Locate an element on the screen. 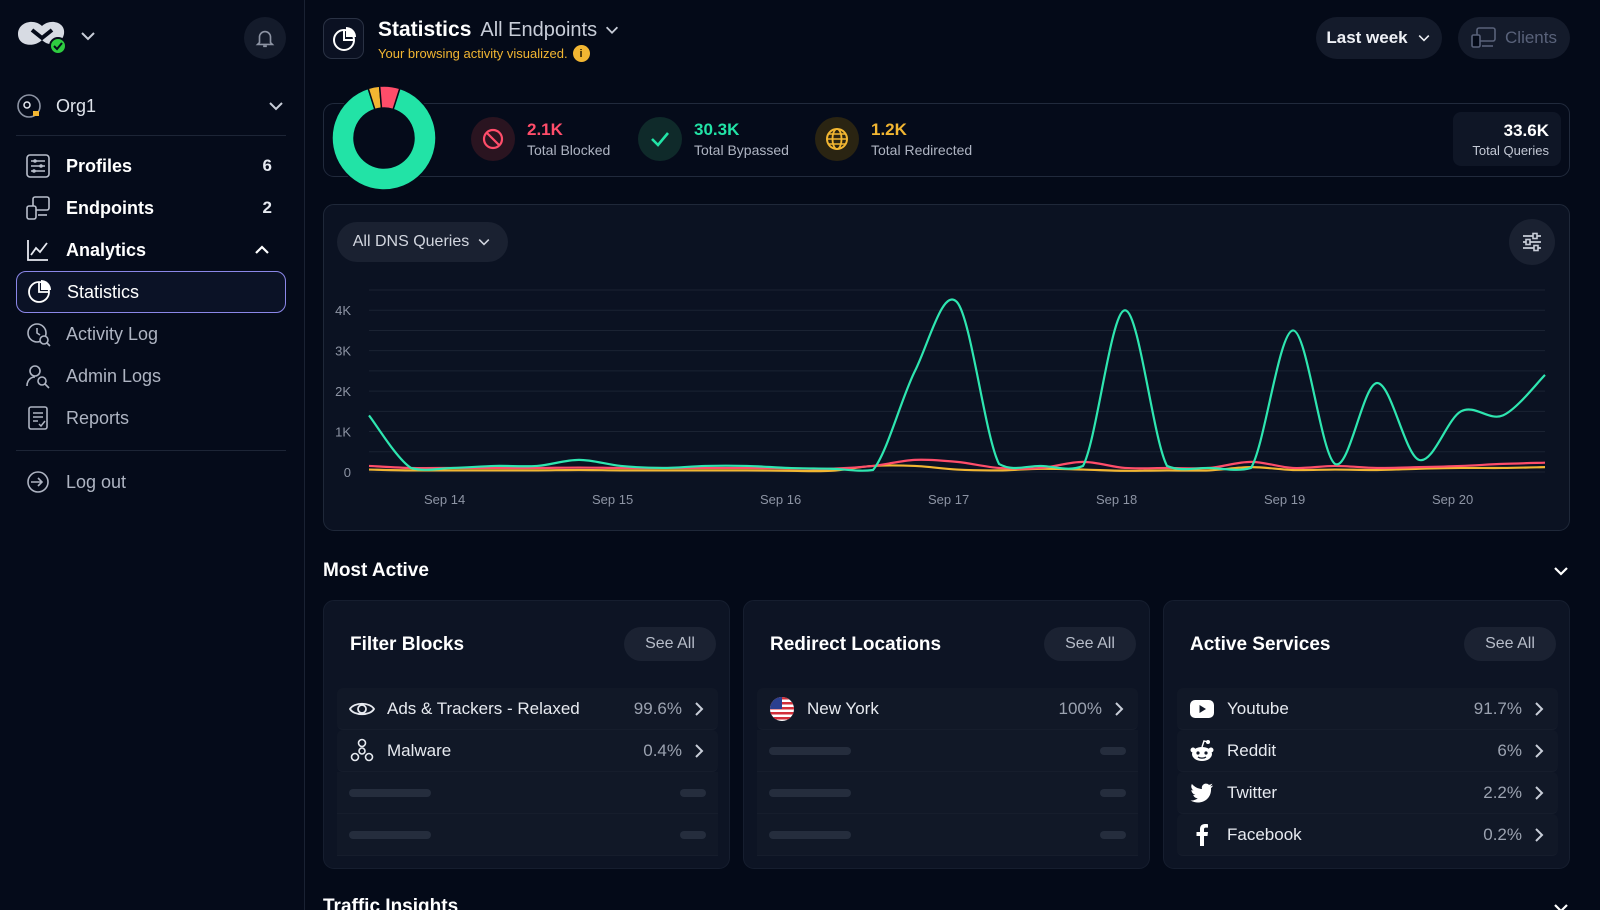 The width and height of the screenshot is (1600, 910). queries-donut-chart is located at coordinates (384, 138).